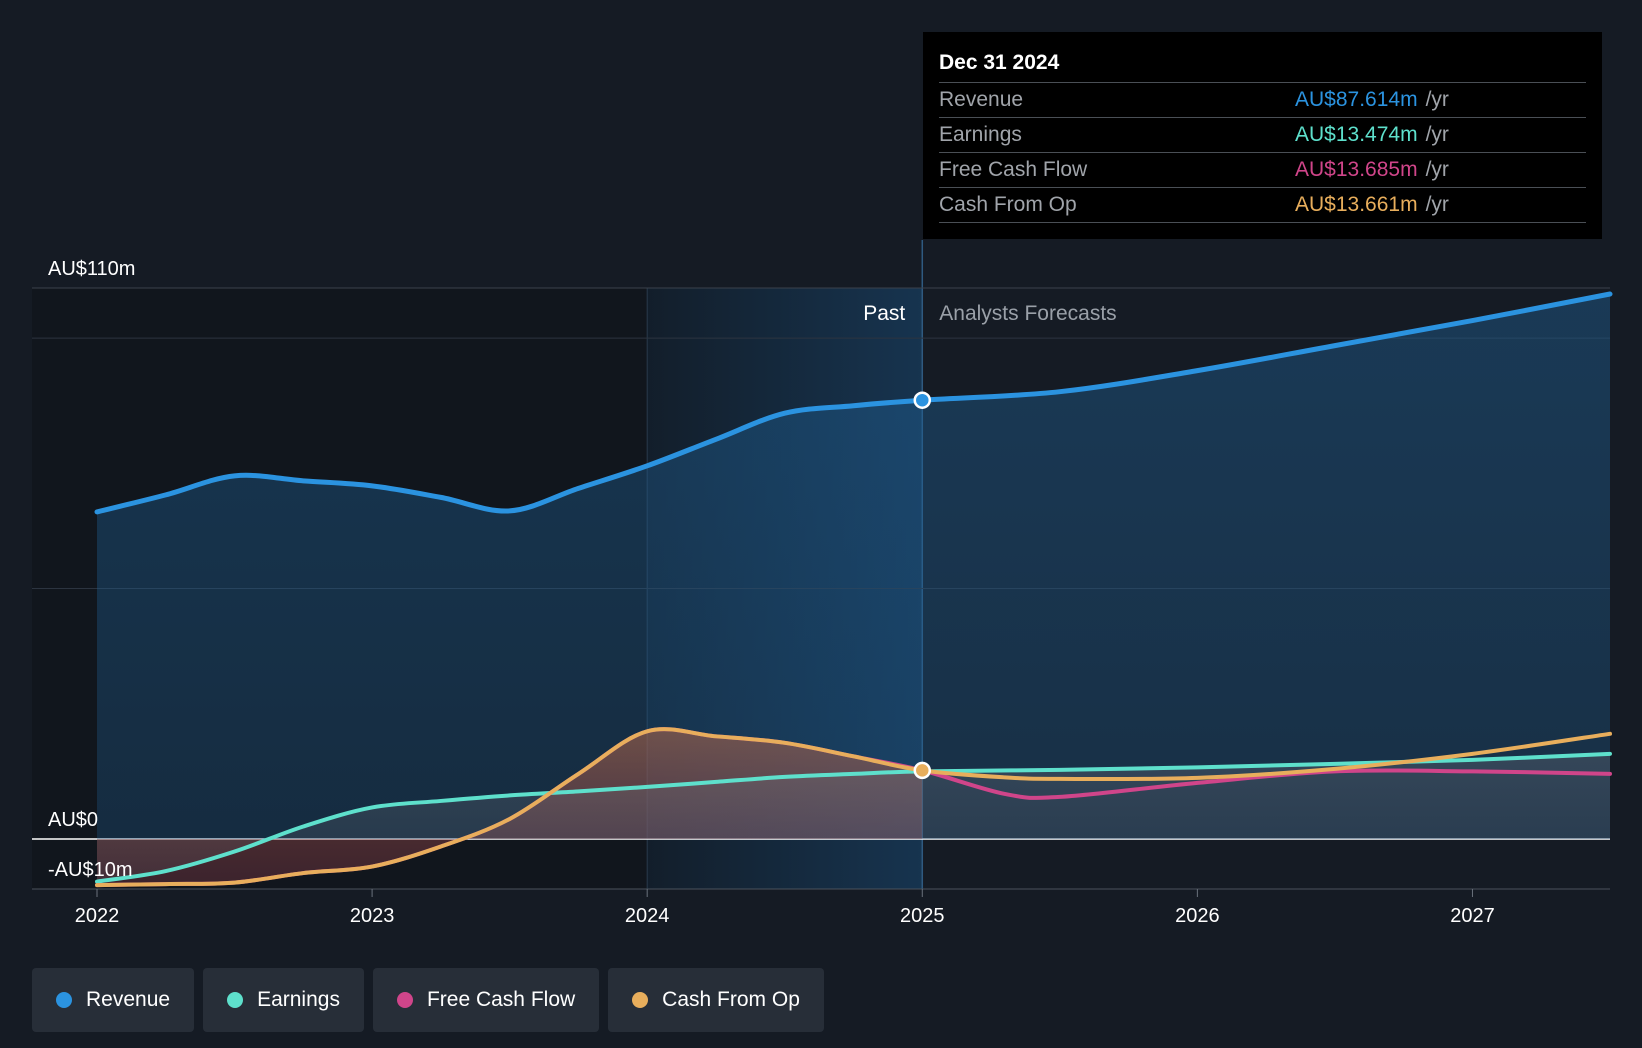 The image size is (1642, 1048). I want to click on past-label: Past, so click(884, 313).